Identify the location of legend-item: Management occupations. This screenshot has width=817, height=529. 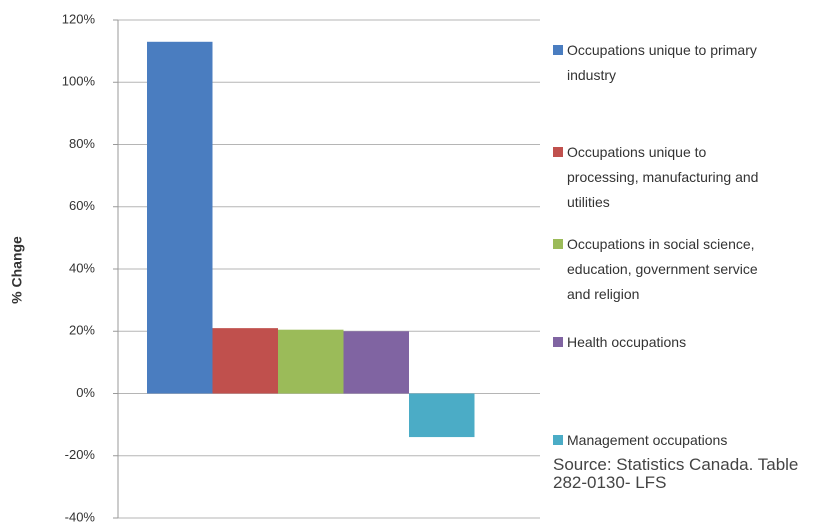
(665, 440).